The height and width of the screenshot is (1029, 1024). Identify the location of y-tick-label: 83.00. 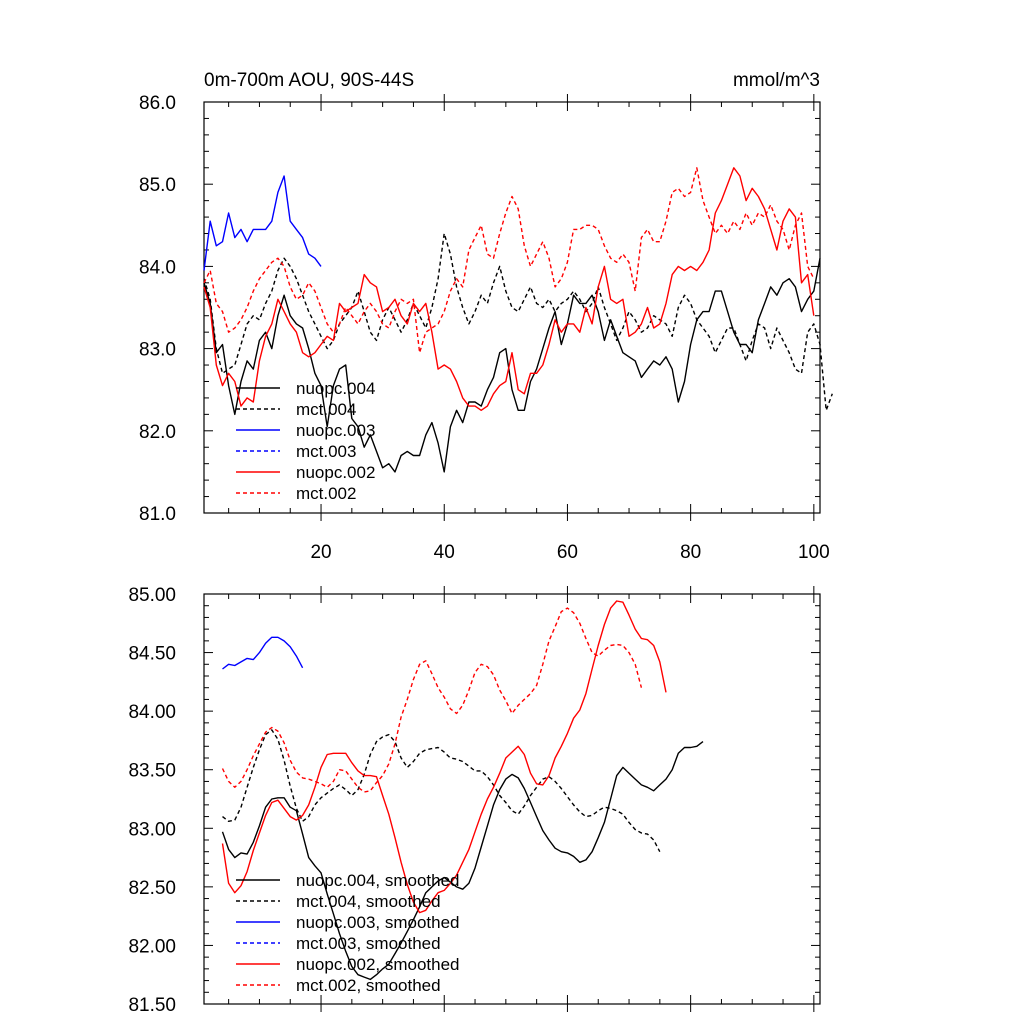
(152, 829).